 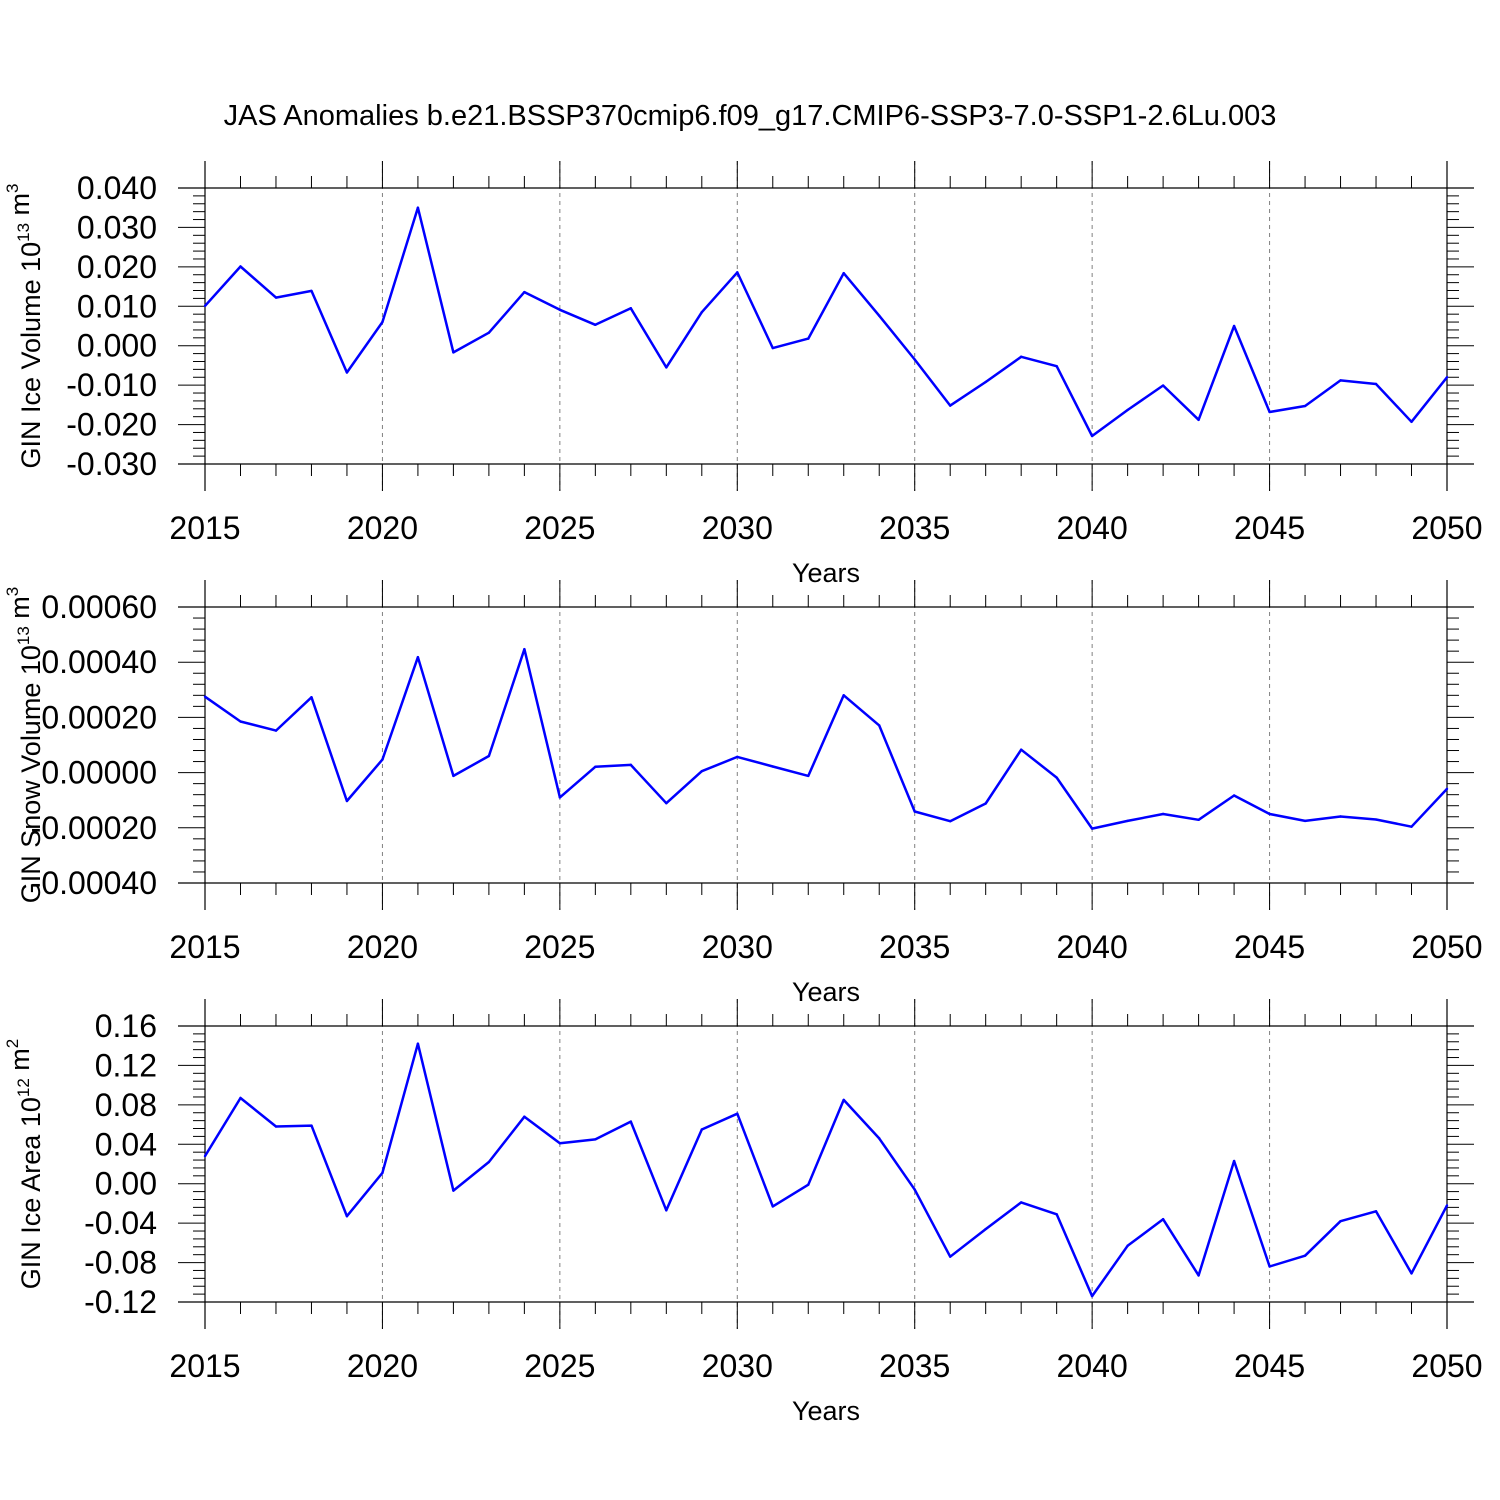 I want to click on y-tick-label: 0.000, so click(x=117, y=346).